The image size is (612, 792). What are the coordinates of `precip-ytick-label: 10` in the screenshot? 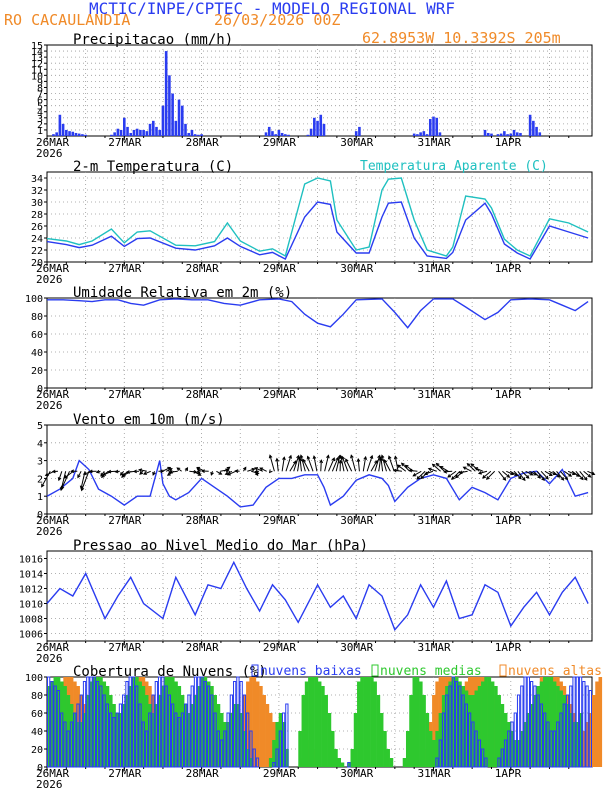 It's located at (37, 76).